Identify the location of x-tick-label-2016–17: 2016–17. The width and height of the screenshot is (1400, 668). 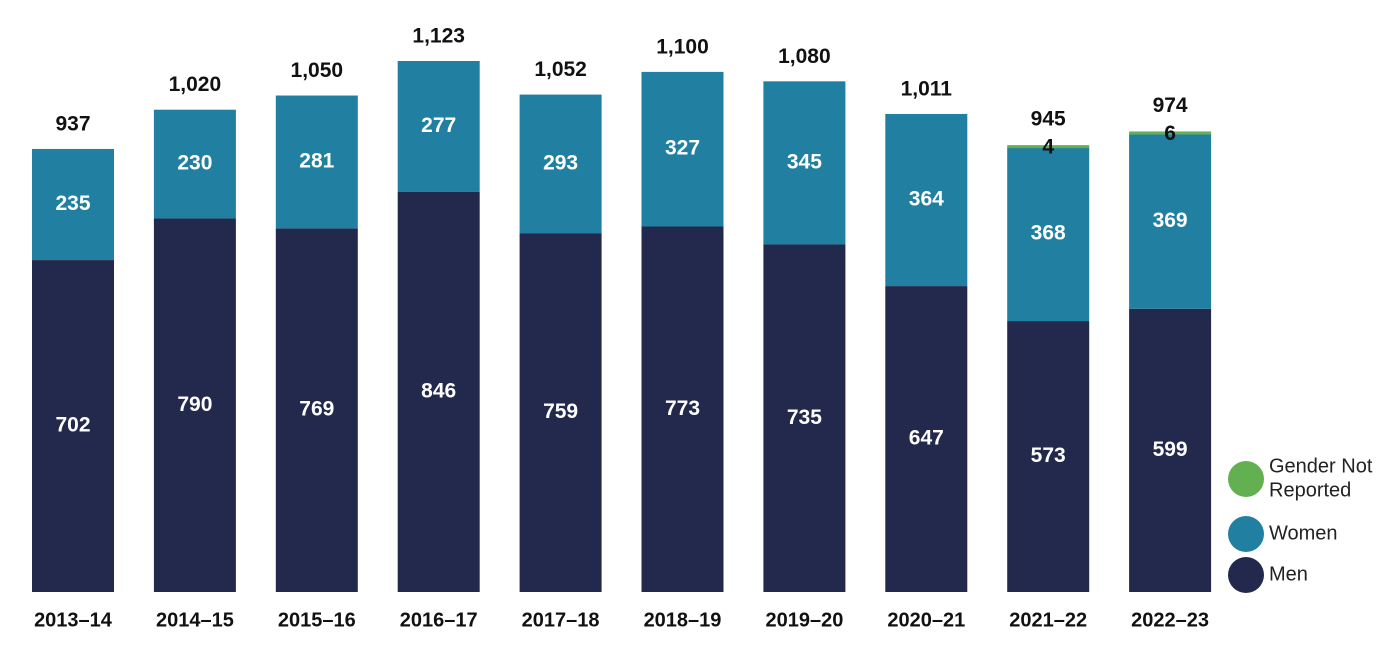
(439, 620).